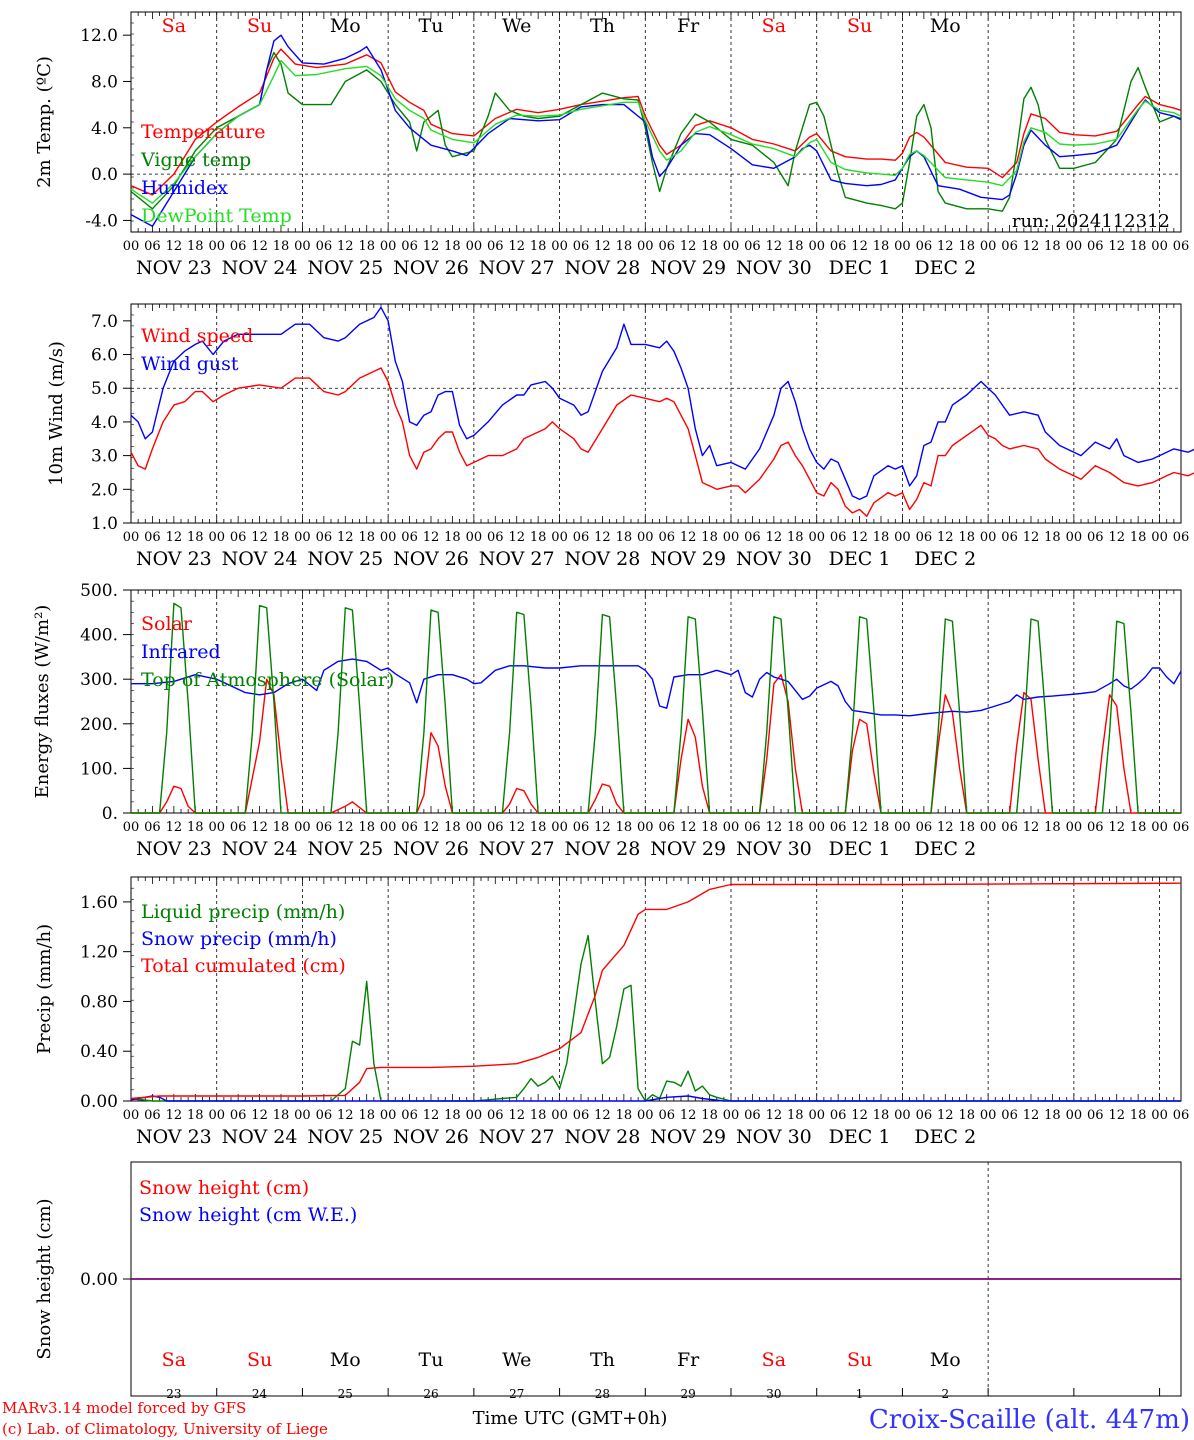  What do you see at coordinates (345, 268) in the screenshot?
I see `date-label: NOV 25` at bounding box center [345, 268].